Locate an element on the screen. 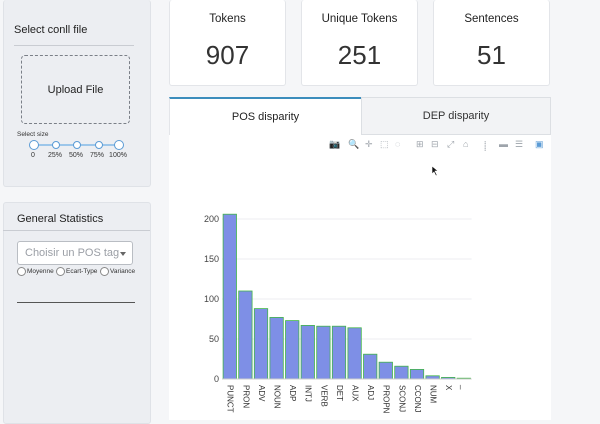  radio-label: Ecart-Type is located at coordinates (82, 271).